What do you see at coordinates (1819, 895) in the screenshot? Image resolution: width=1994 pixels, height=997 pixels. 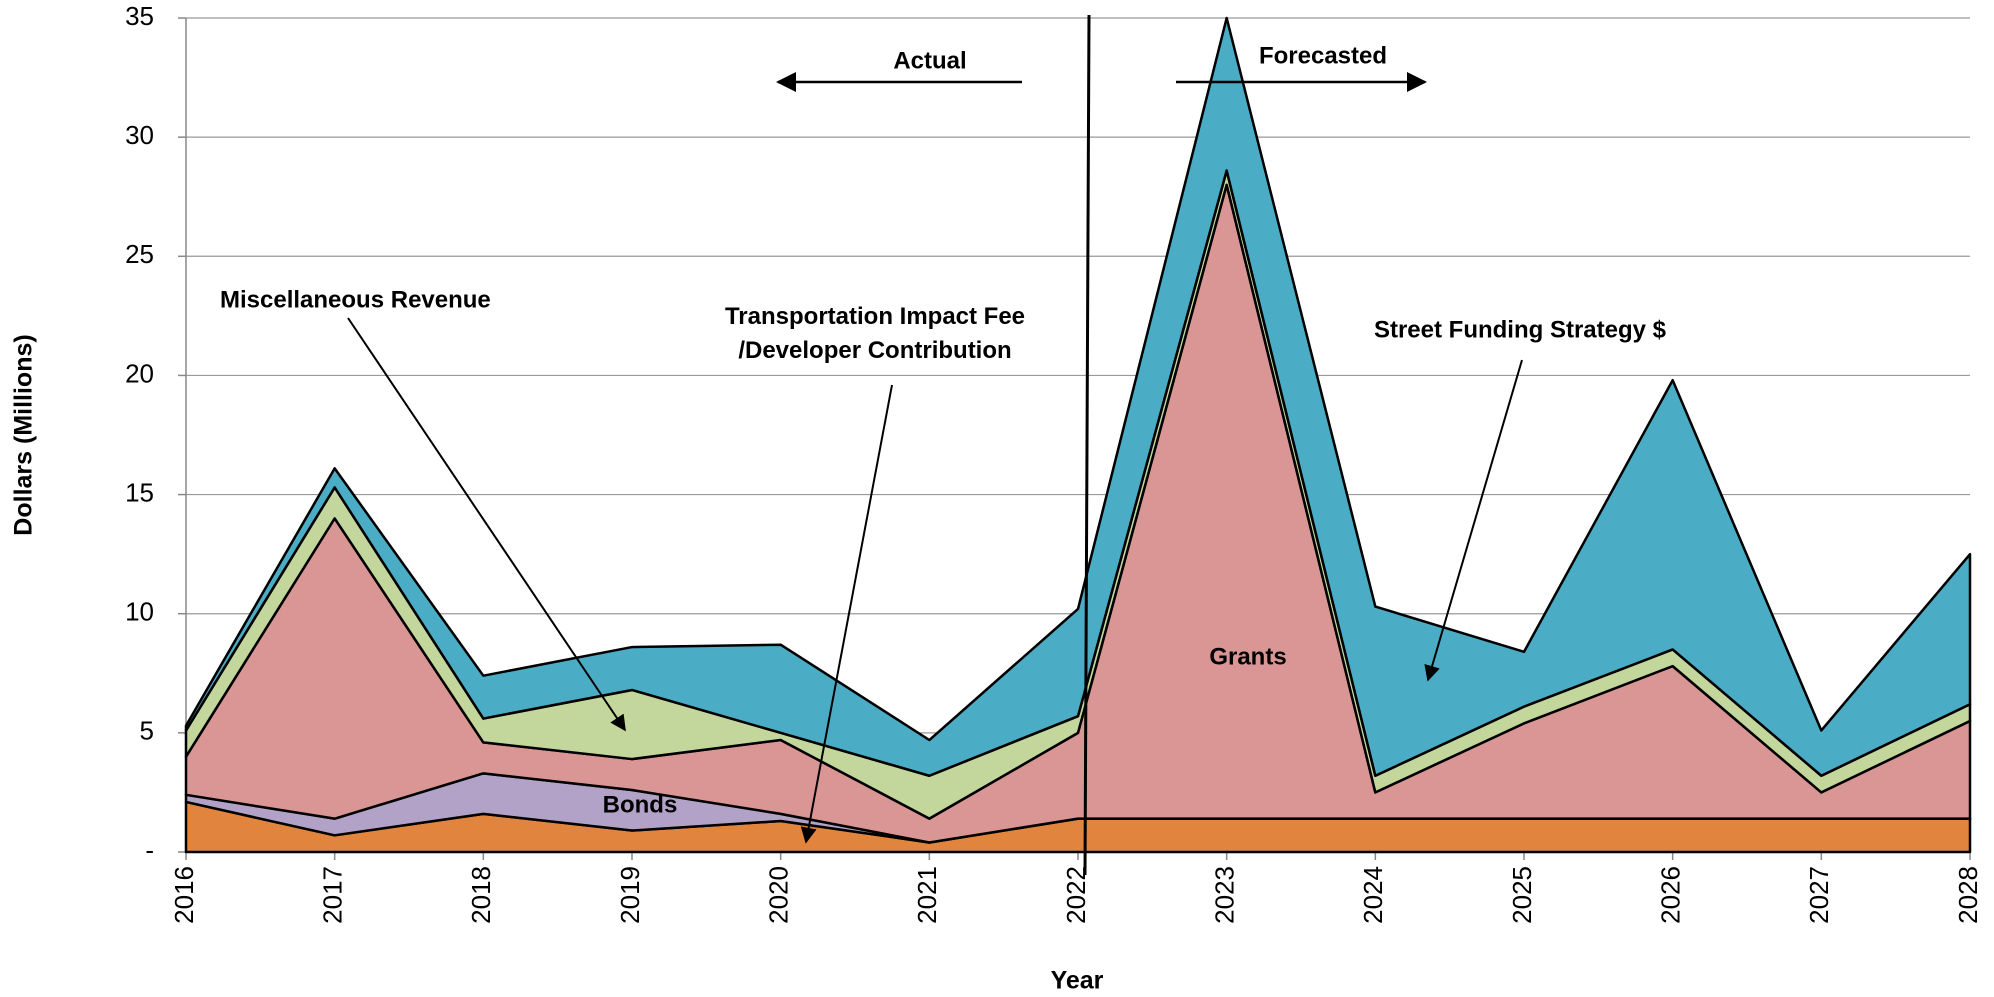 I see `x-tick-label: 2027` at bounding box center [1819, 895].